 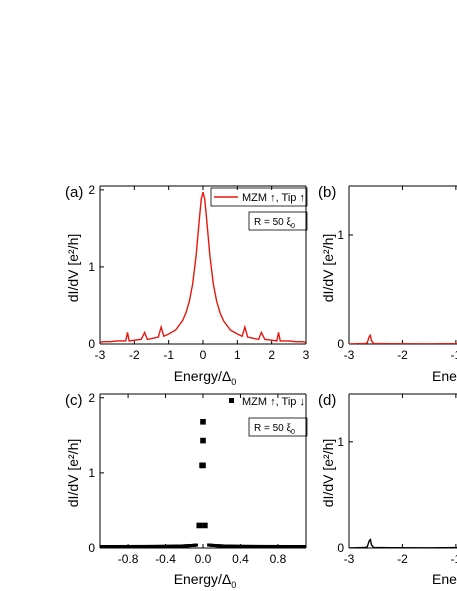 I want to click on panel-b-label: (b), so click(x=327, y=192).